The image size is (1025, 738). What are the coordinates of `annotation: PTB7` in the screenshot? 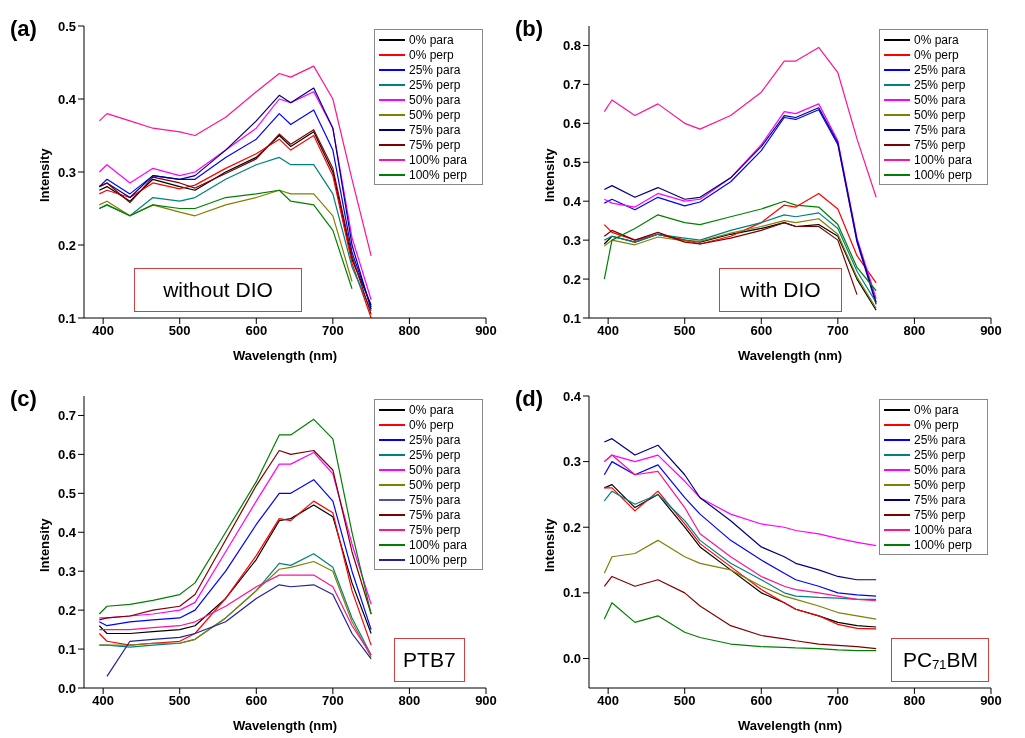 It's located at (429, 660).